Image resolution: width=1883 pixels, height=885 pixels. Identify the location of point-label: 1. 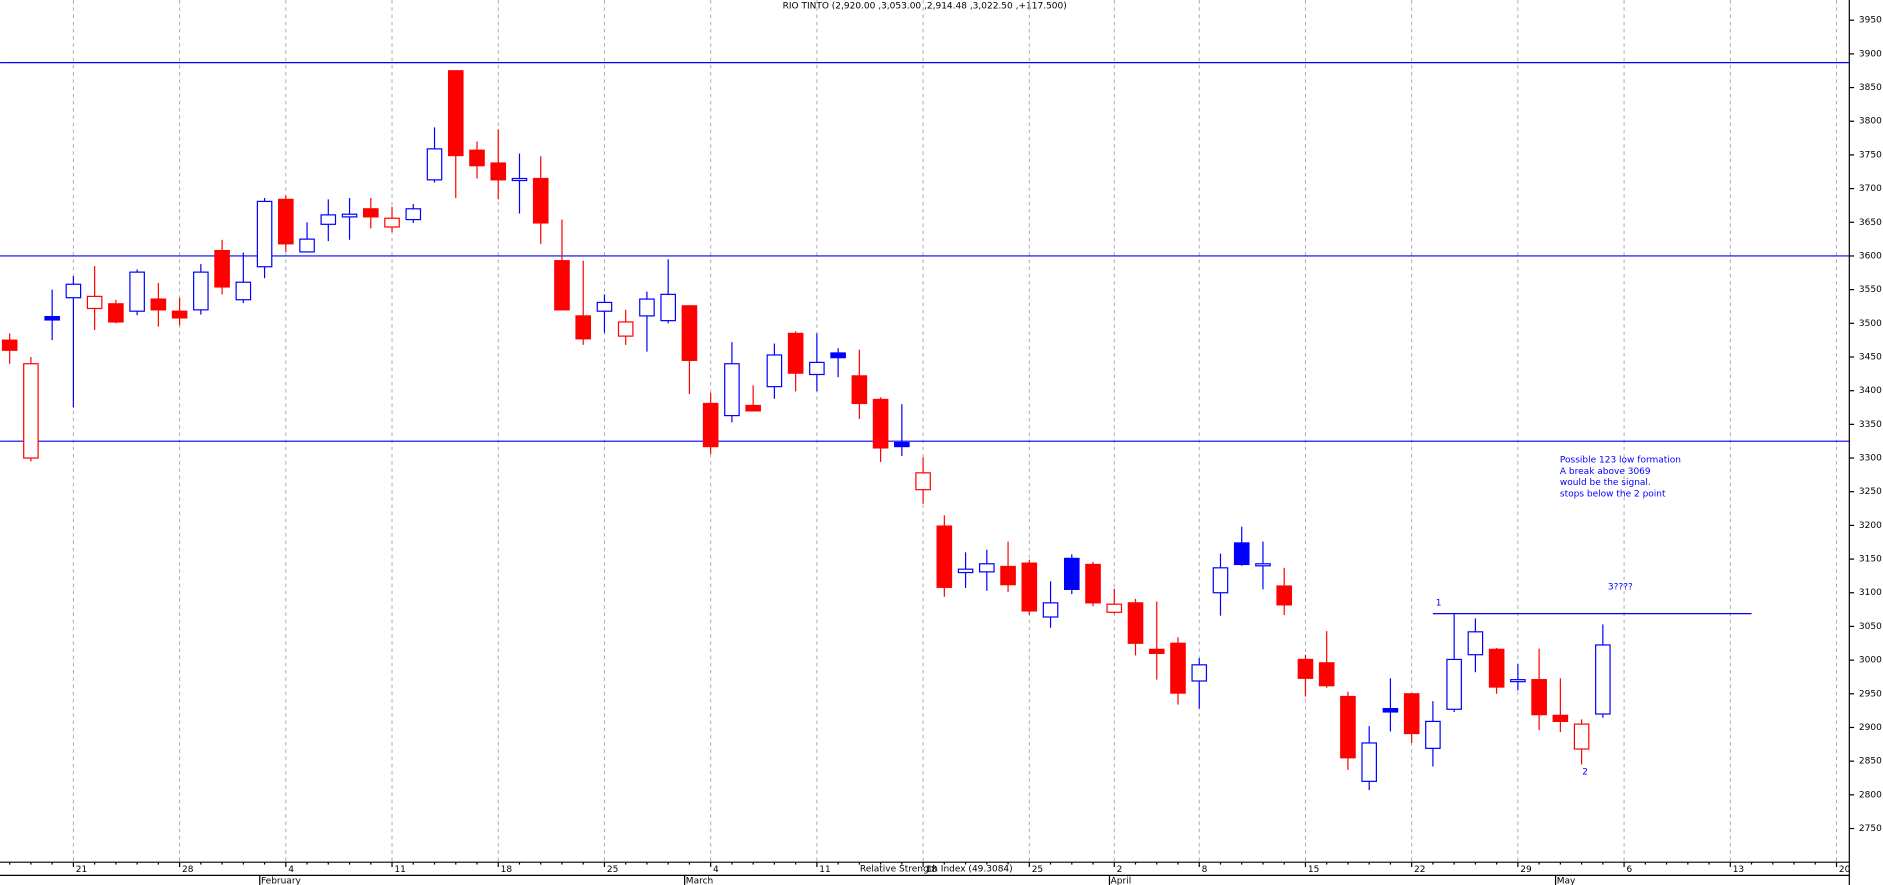
(1439, 603).